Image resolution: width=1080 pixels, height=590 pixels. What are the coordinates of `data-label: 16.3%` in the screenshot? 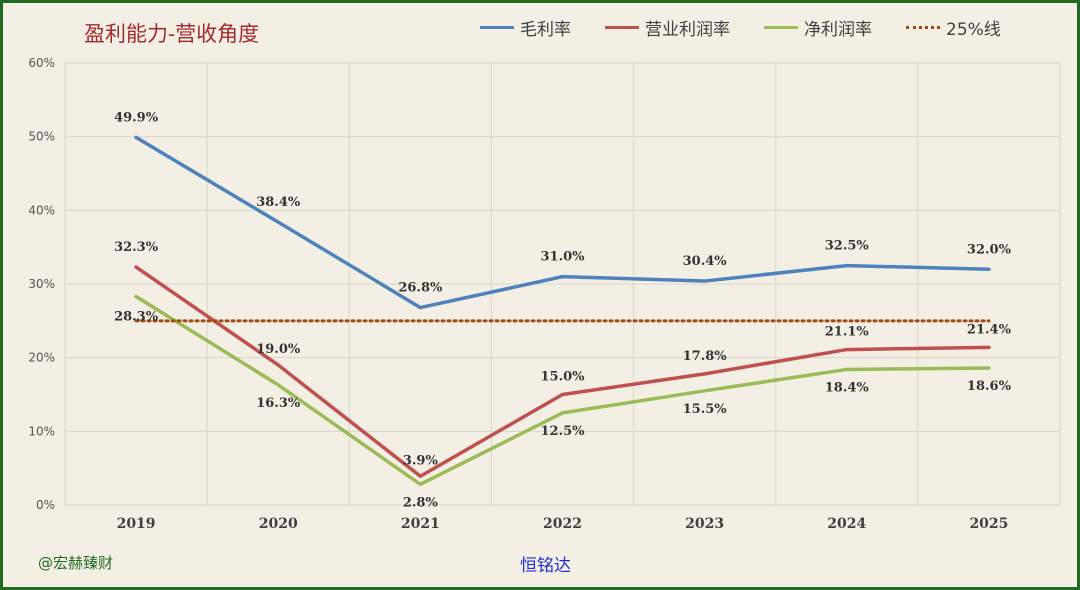 It's located at (278, 403).